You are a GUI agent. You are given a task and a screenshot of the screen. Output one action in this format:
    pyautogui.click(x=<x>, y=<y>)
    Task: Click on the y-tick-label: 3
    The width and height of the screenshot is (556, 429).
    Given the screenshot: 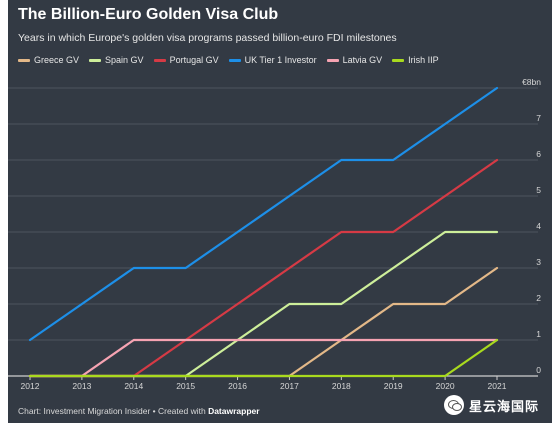 What is the action you would take?
    pyautogui.click(x=538, y=262)
    